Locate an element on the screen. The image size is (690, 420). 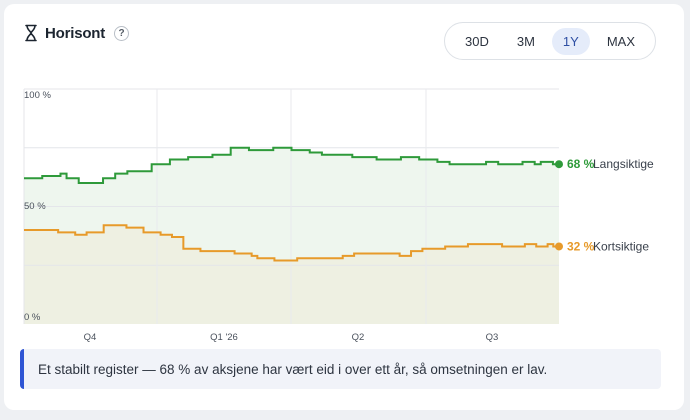
help-button: ? is located at coordinates (122, 33).